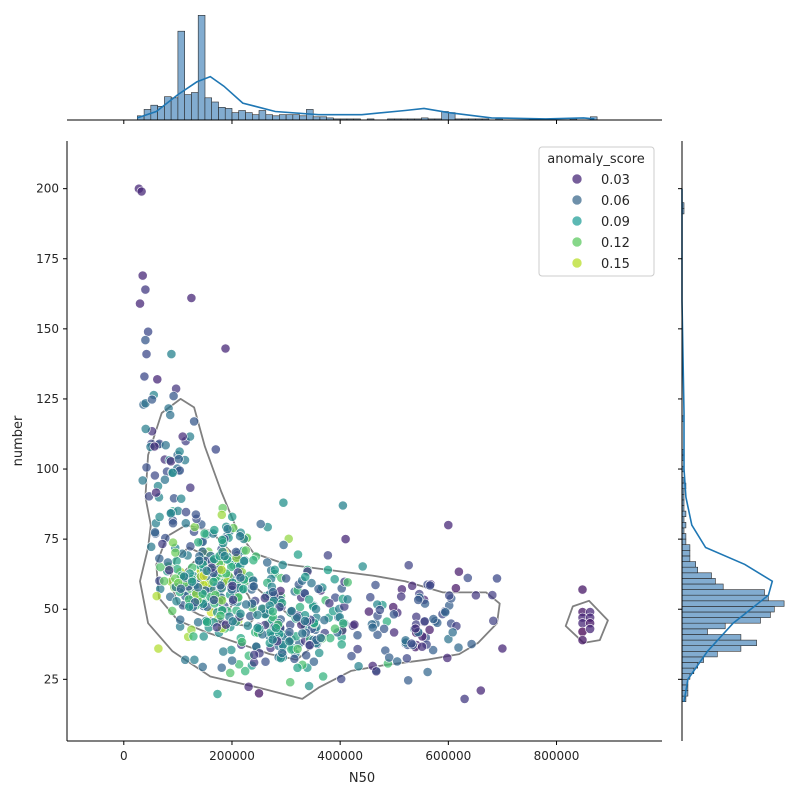  What do you see at coordinates (362, 778) in the screenshot?
I see `x-axis-label: N50` at bounding box center [362, 778].